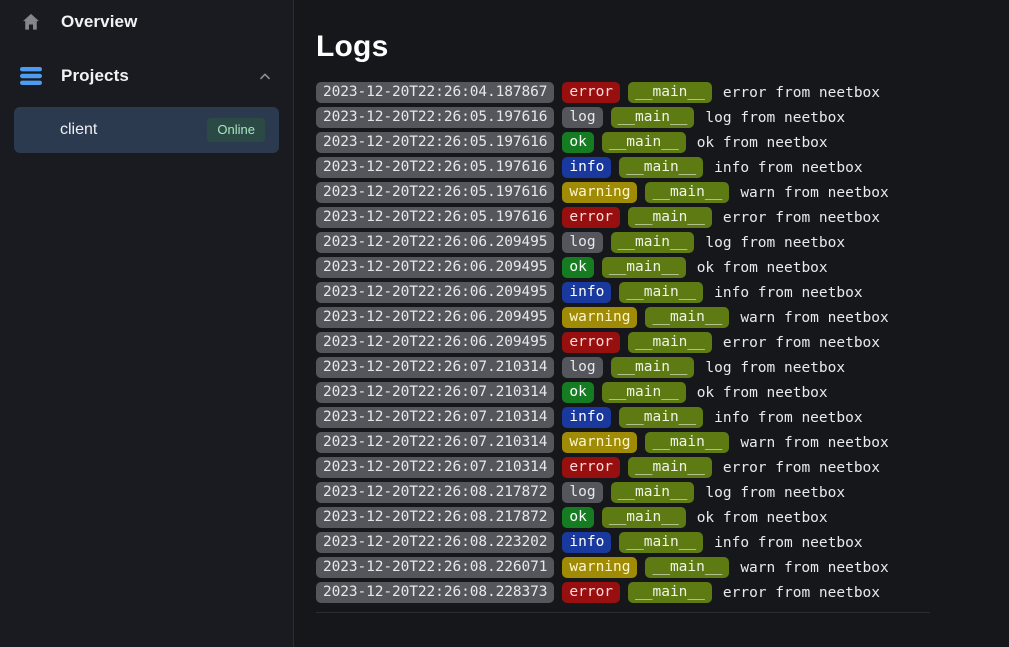 This screenshot has height=647, width=1009. I want to click on list-divider, so click(623, 612).